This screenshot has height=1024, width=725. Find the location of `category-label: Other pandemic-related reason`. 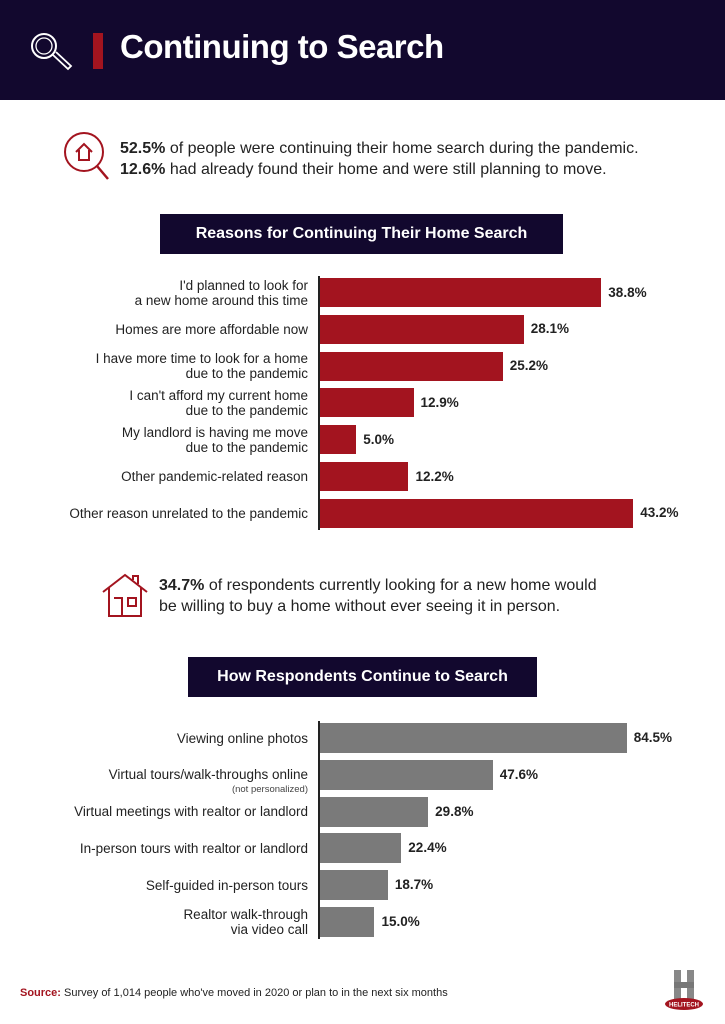

category-label: Other pandemic-related reason is located at coordinates (214, 476).